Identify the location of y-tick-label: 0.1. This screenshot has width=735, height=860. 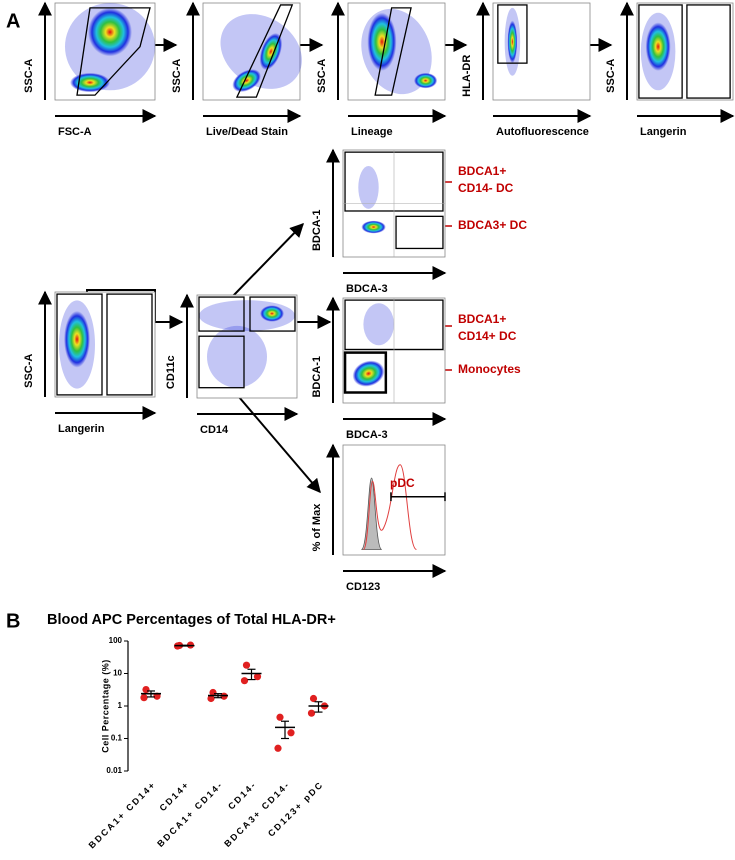
(117, 738).